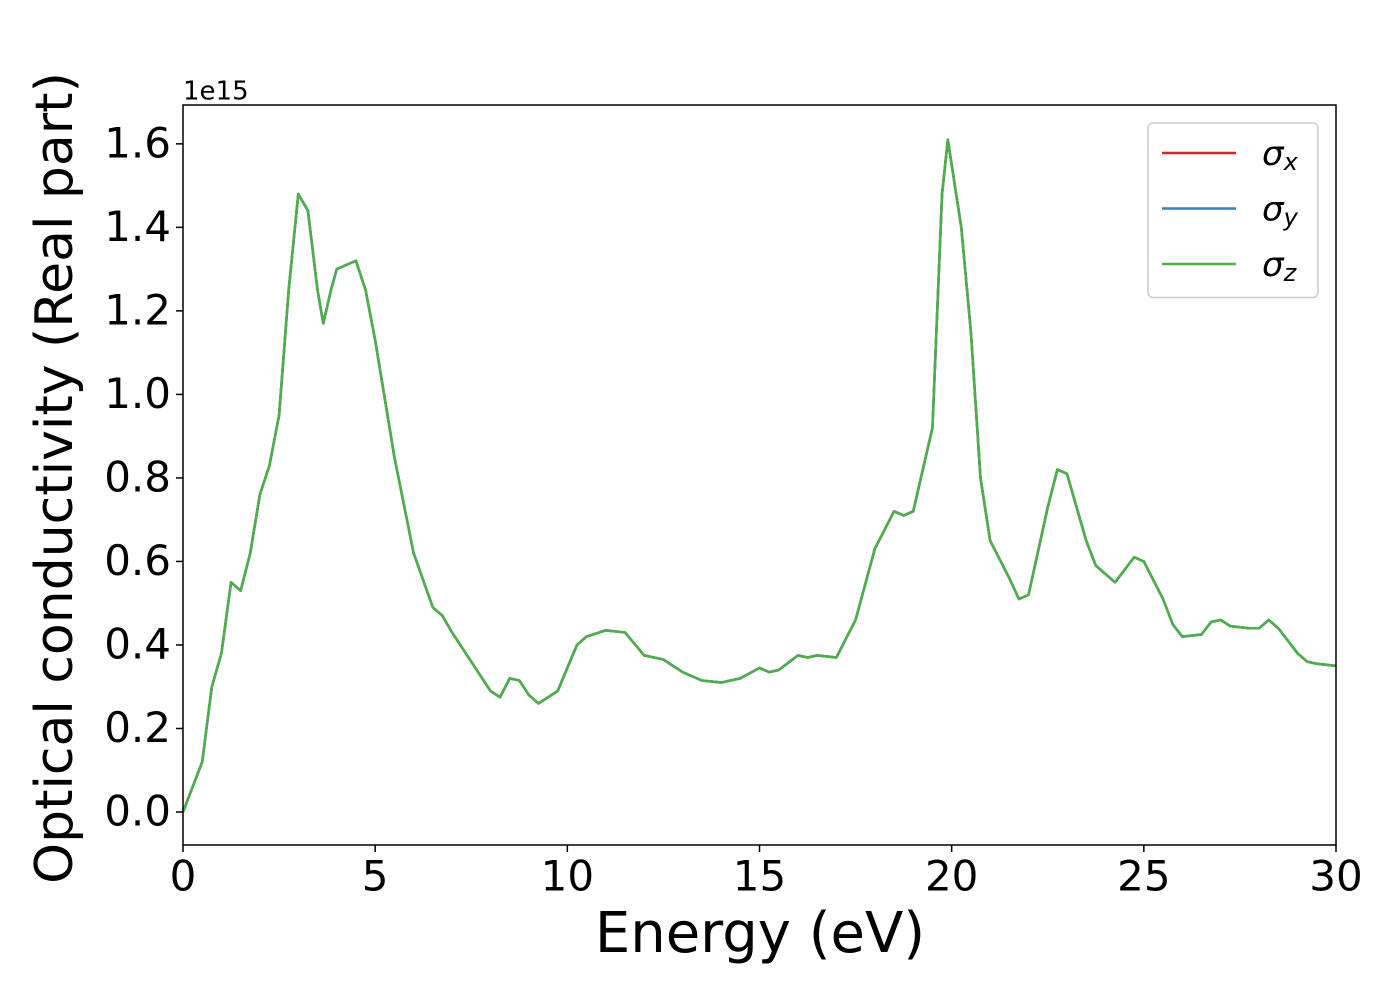  What do you see at coordinates (375, 876) in the screenshot?
I see `x-tick-label: 5` at bounding box center [375, 876].